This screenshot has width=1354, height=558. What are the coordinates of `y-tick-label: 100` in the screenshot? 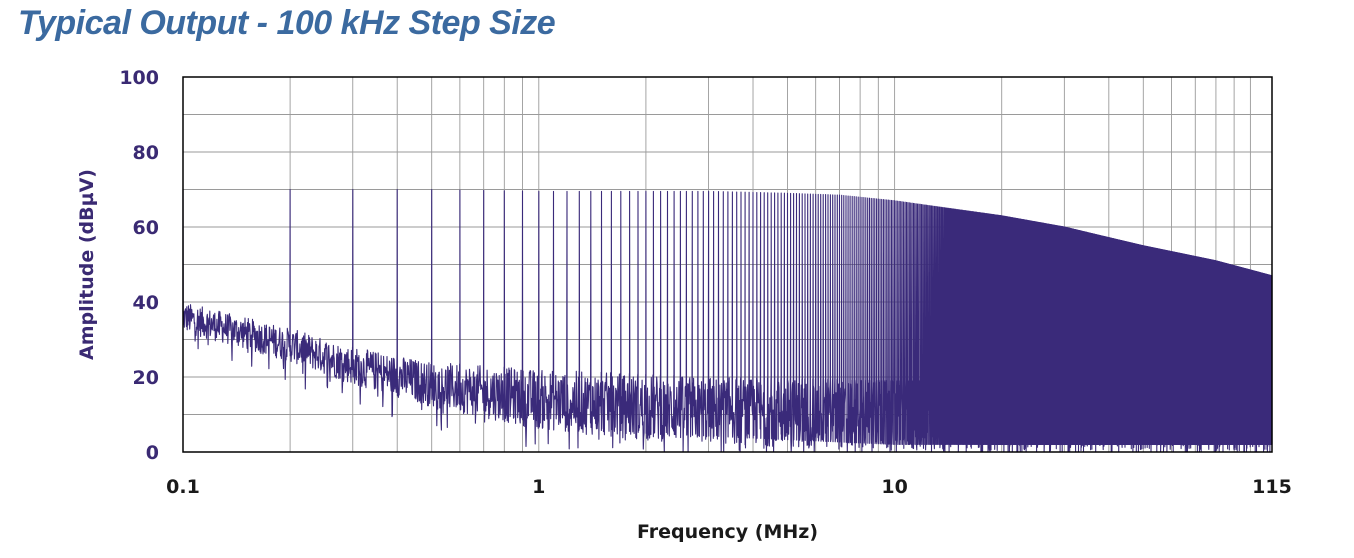 It's located at (139, 78).